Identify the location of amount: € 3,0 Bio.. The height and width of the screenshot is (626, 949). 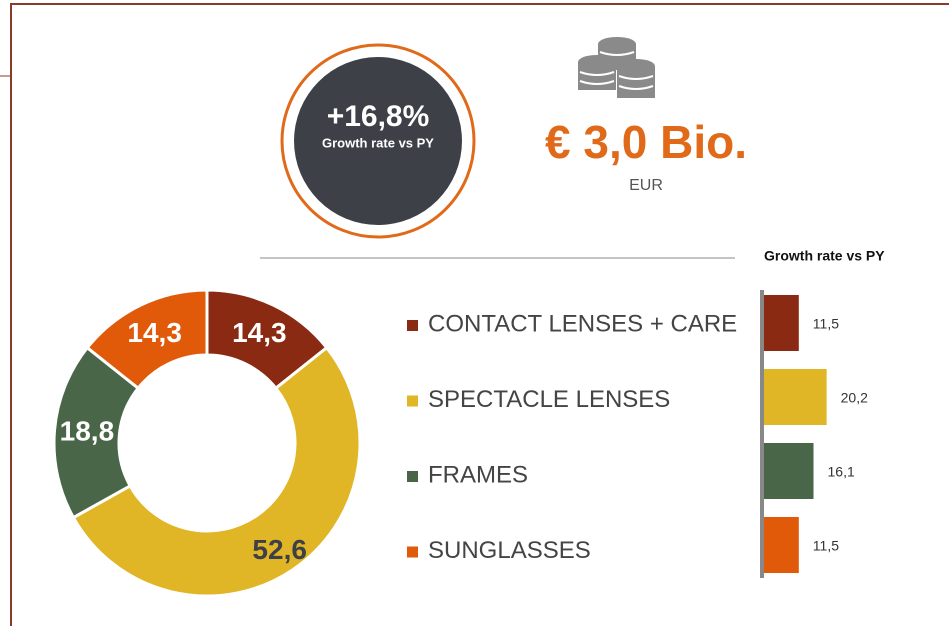
(646, 142).